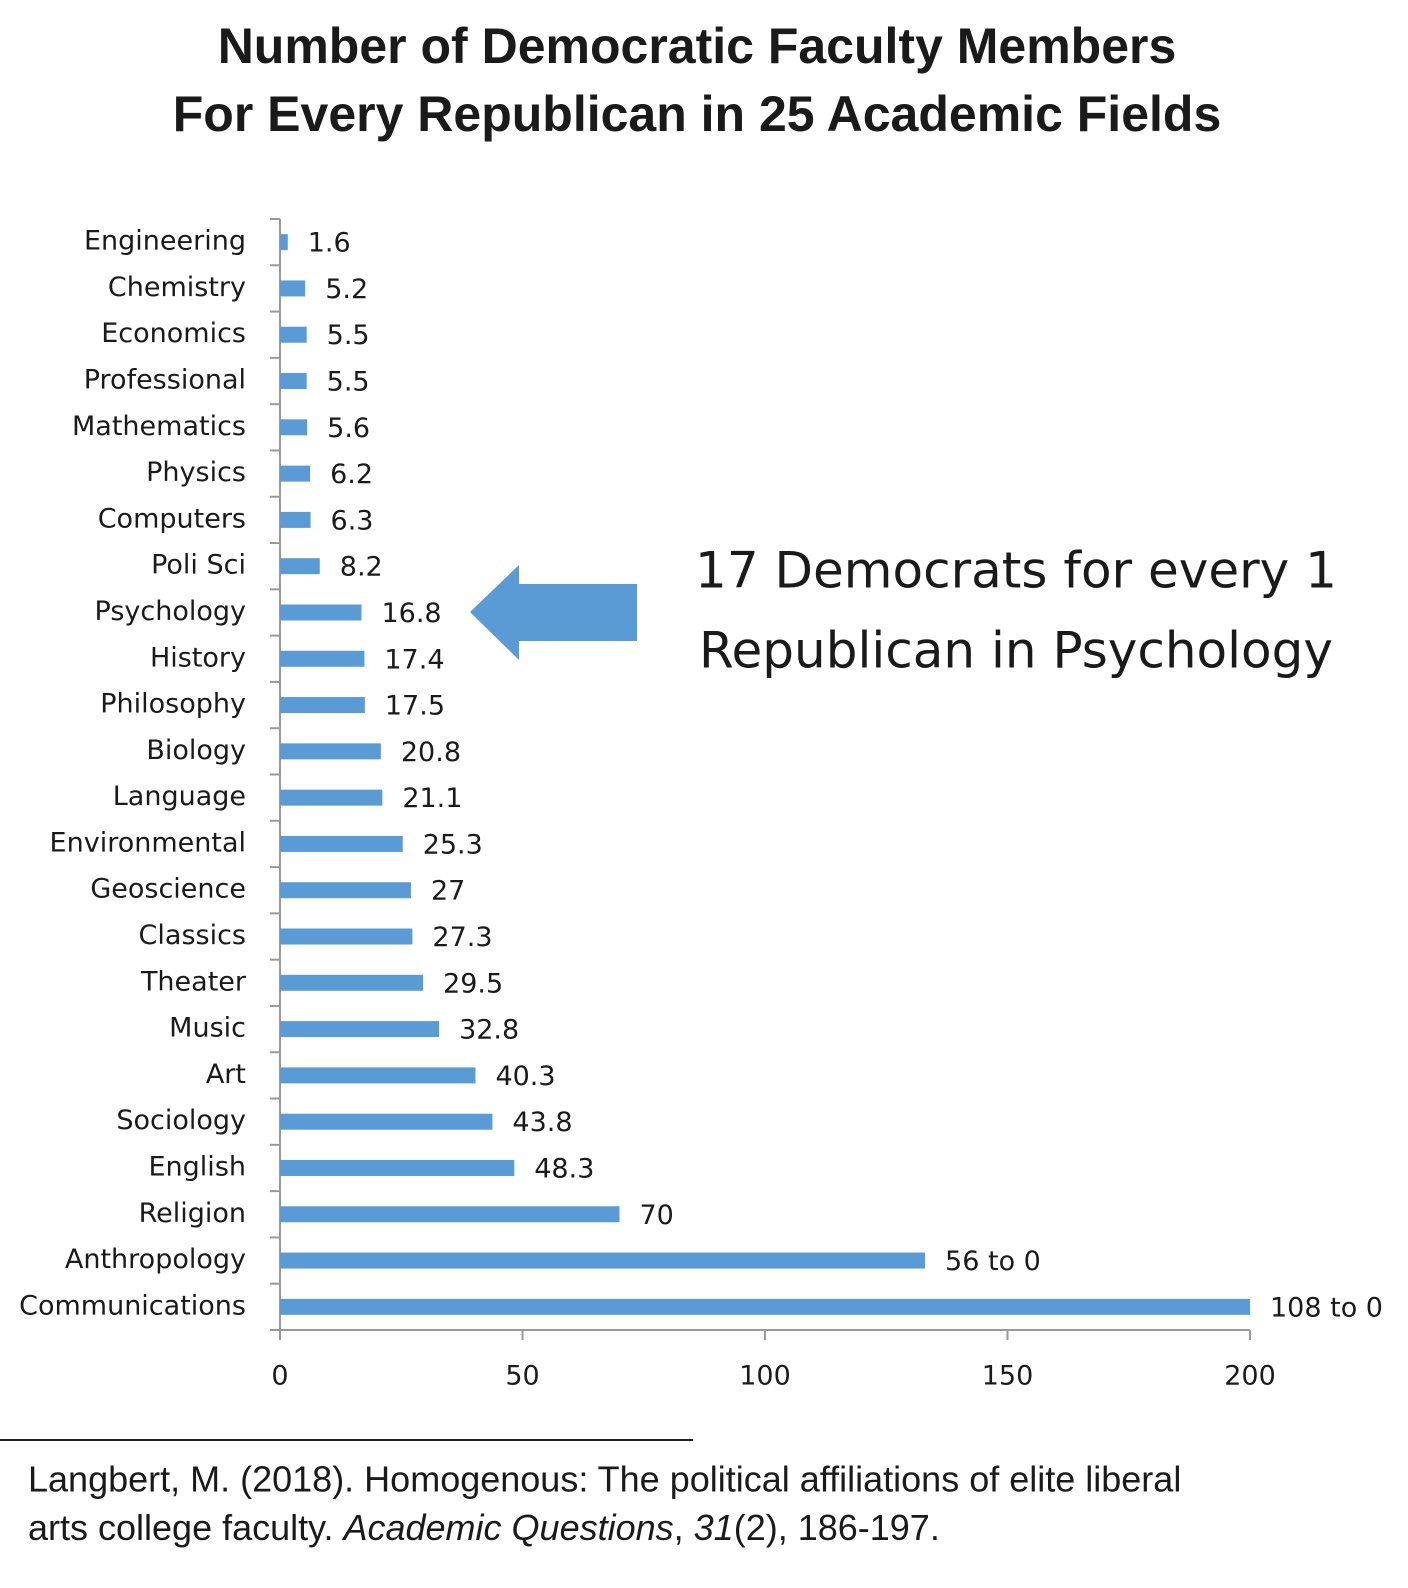 This screenshot has width=1408, height=1588. Describe the element at coordinates (192, 1213) in the screenshot. I see `y-tick-label: Religion` at that location.